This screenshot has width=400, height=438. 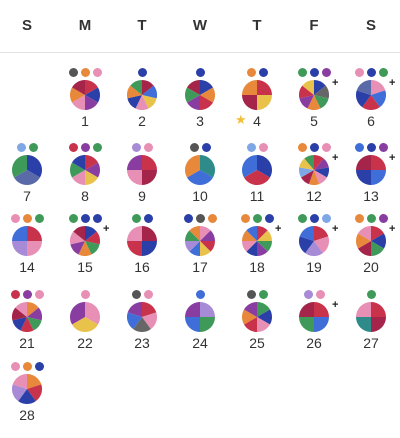 I want to click on day-cell-10: 10, so click(x=200, y=176).